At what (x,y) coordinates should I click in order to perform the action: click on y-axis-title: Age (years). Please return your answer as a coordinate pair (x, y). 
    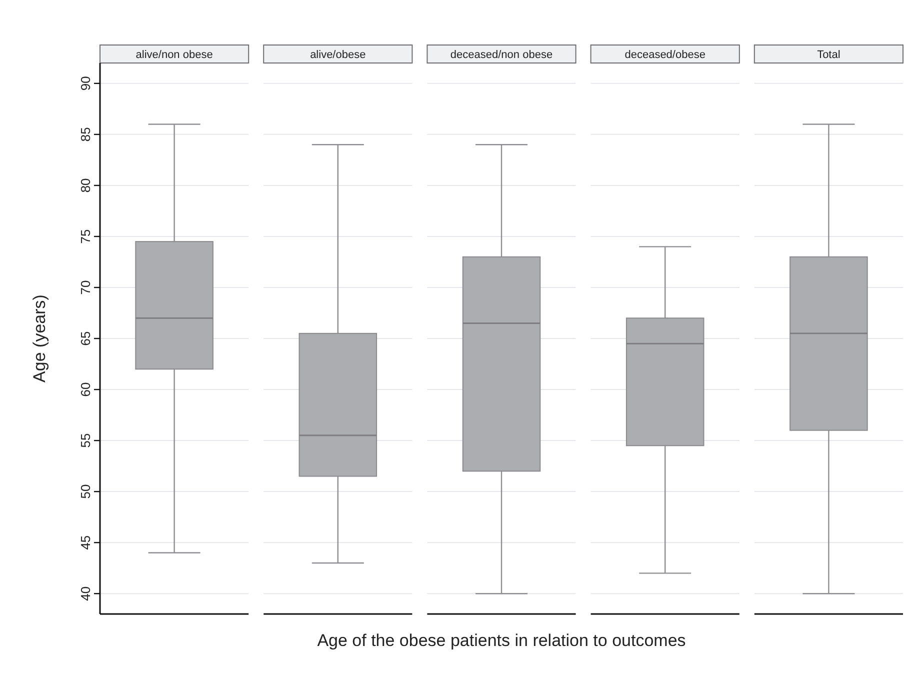
    Looking at the image, I should click on (39, 338).